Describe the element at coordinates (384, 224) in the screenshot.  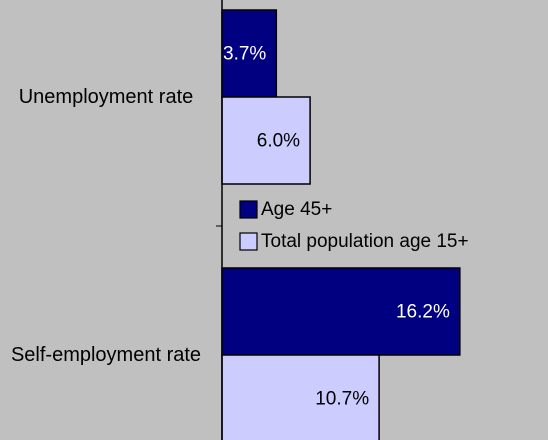
I see `legend-box` at that location.